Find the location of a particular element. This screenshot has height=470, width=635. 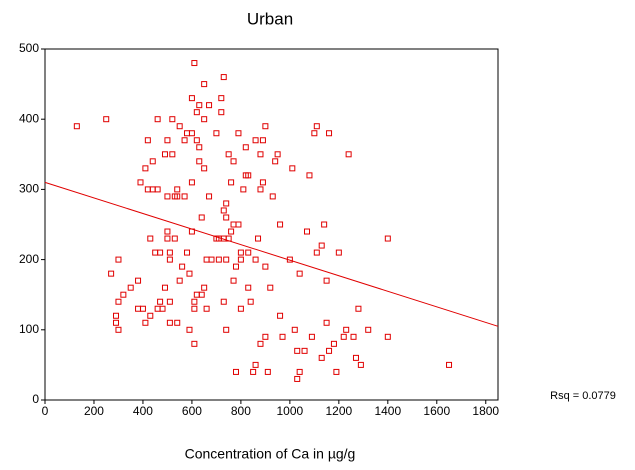

x-tick-label: 200 is located at coordinates (94, 411).